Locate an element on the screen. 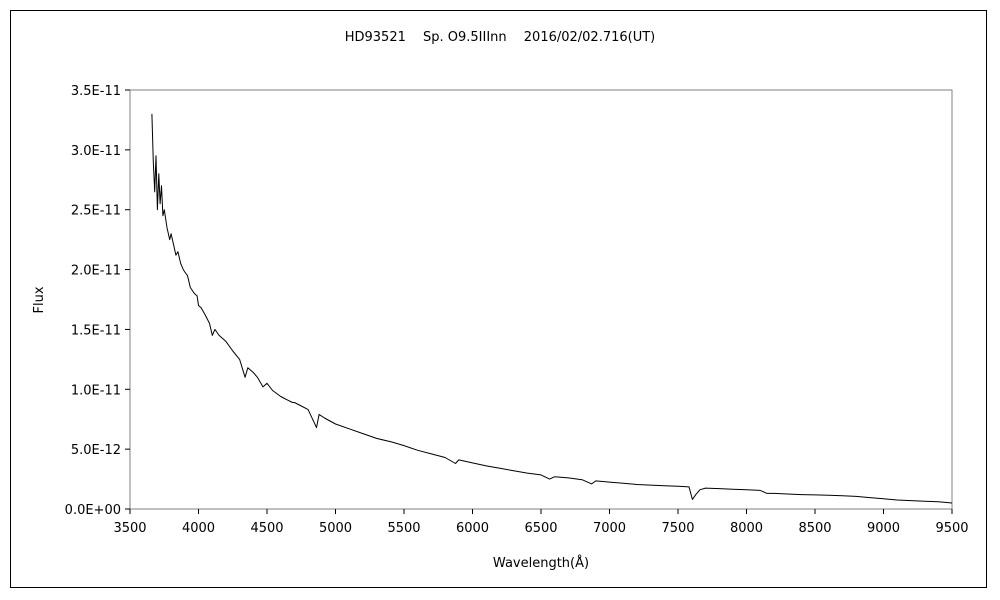 The image size is (1000, 600). x-tick-label: 5500 is located at coordinates (403, 528).